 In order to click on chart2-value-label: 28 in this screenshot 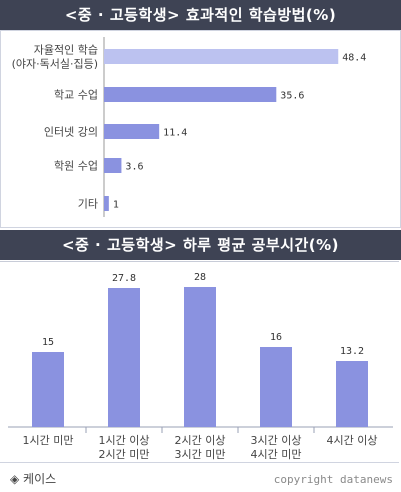, I will do `click(200, 277)`.